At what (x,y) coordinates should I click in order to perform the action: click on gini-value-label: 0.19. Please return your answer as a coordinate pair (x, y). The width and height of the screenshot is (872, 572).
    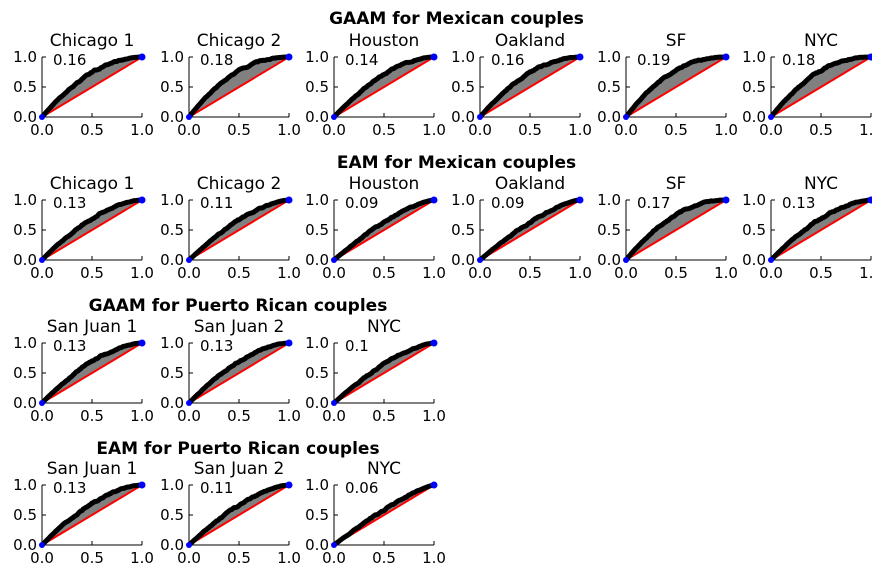
    Looking at the image, I should click on (653, 60).